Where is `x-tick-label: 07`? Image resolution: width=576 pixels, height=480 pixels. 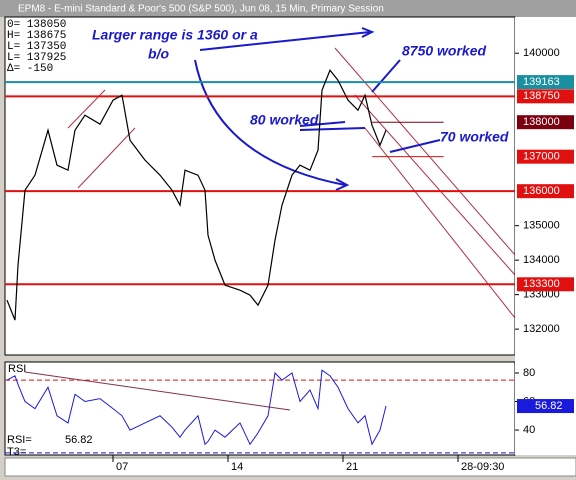 x-tick-label: 07 is located at coordinates (122, 467).